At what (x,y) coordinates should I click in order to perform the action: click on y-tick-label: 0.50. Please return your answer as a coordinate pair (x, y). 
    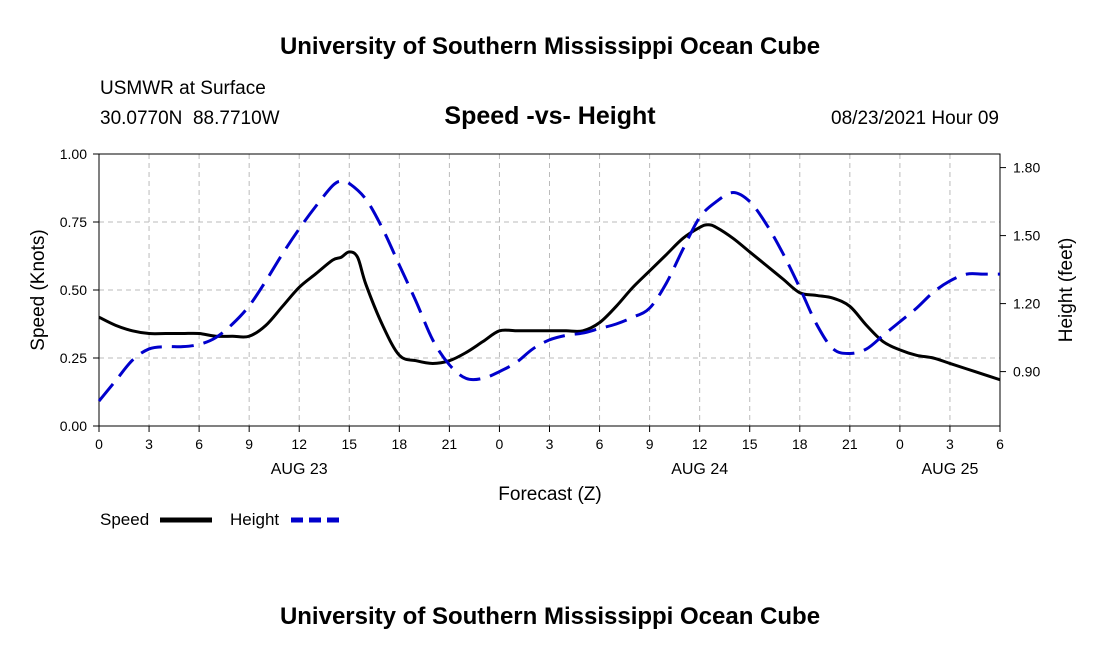
    Looking at the image, I should click on (73, 290).